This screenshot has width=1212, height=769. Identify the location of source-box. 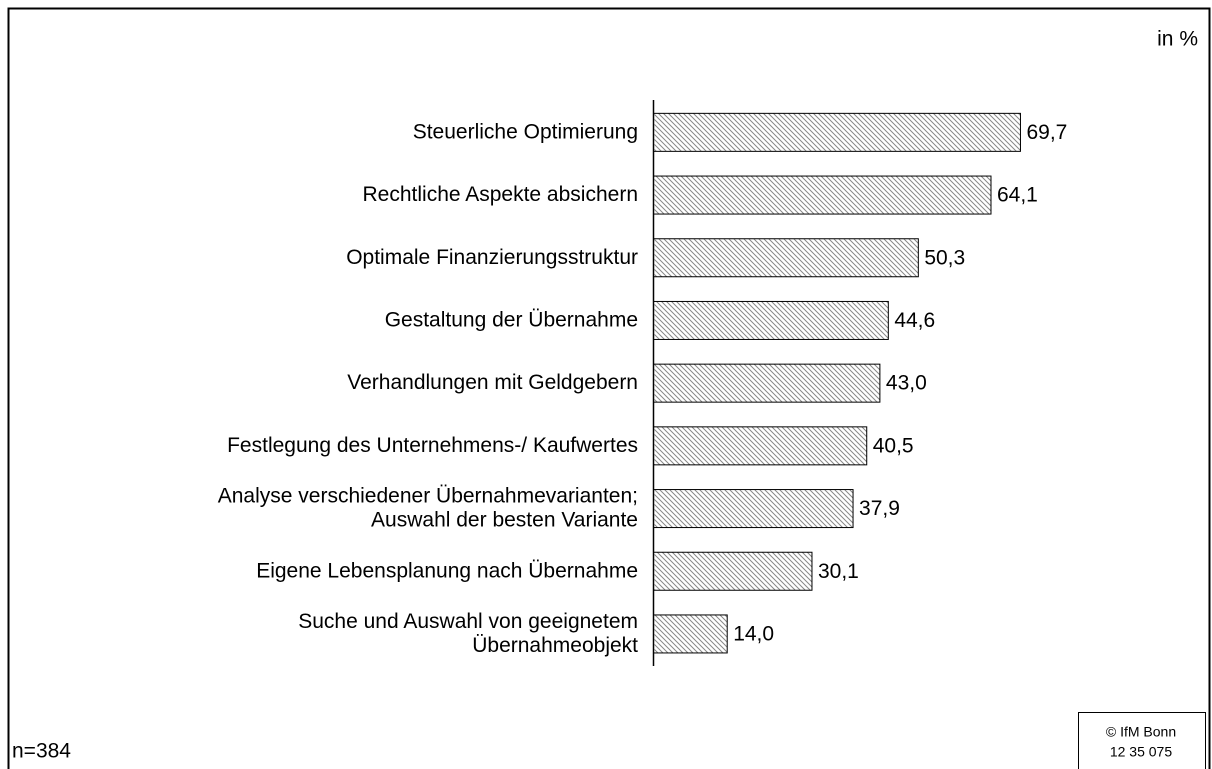
(1142, 740).